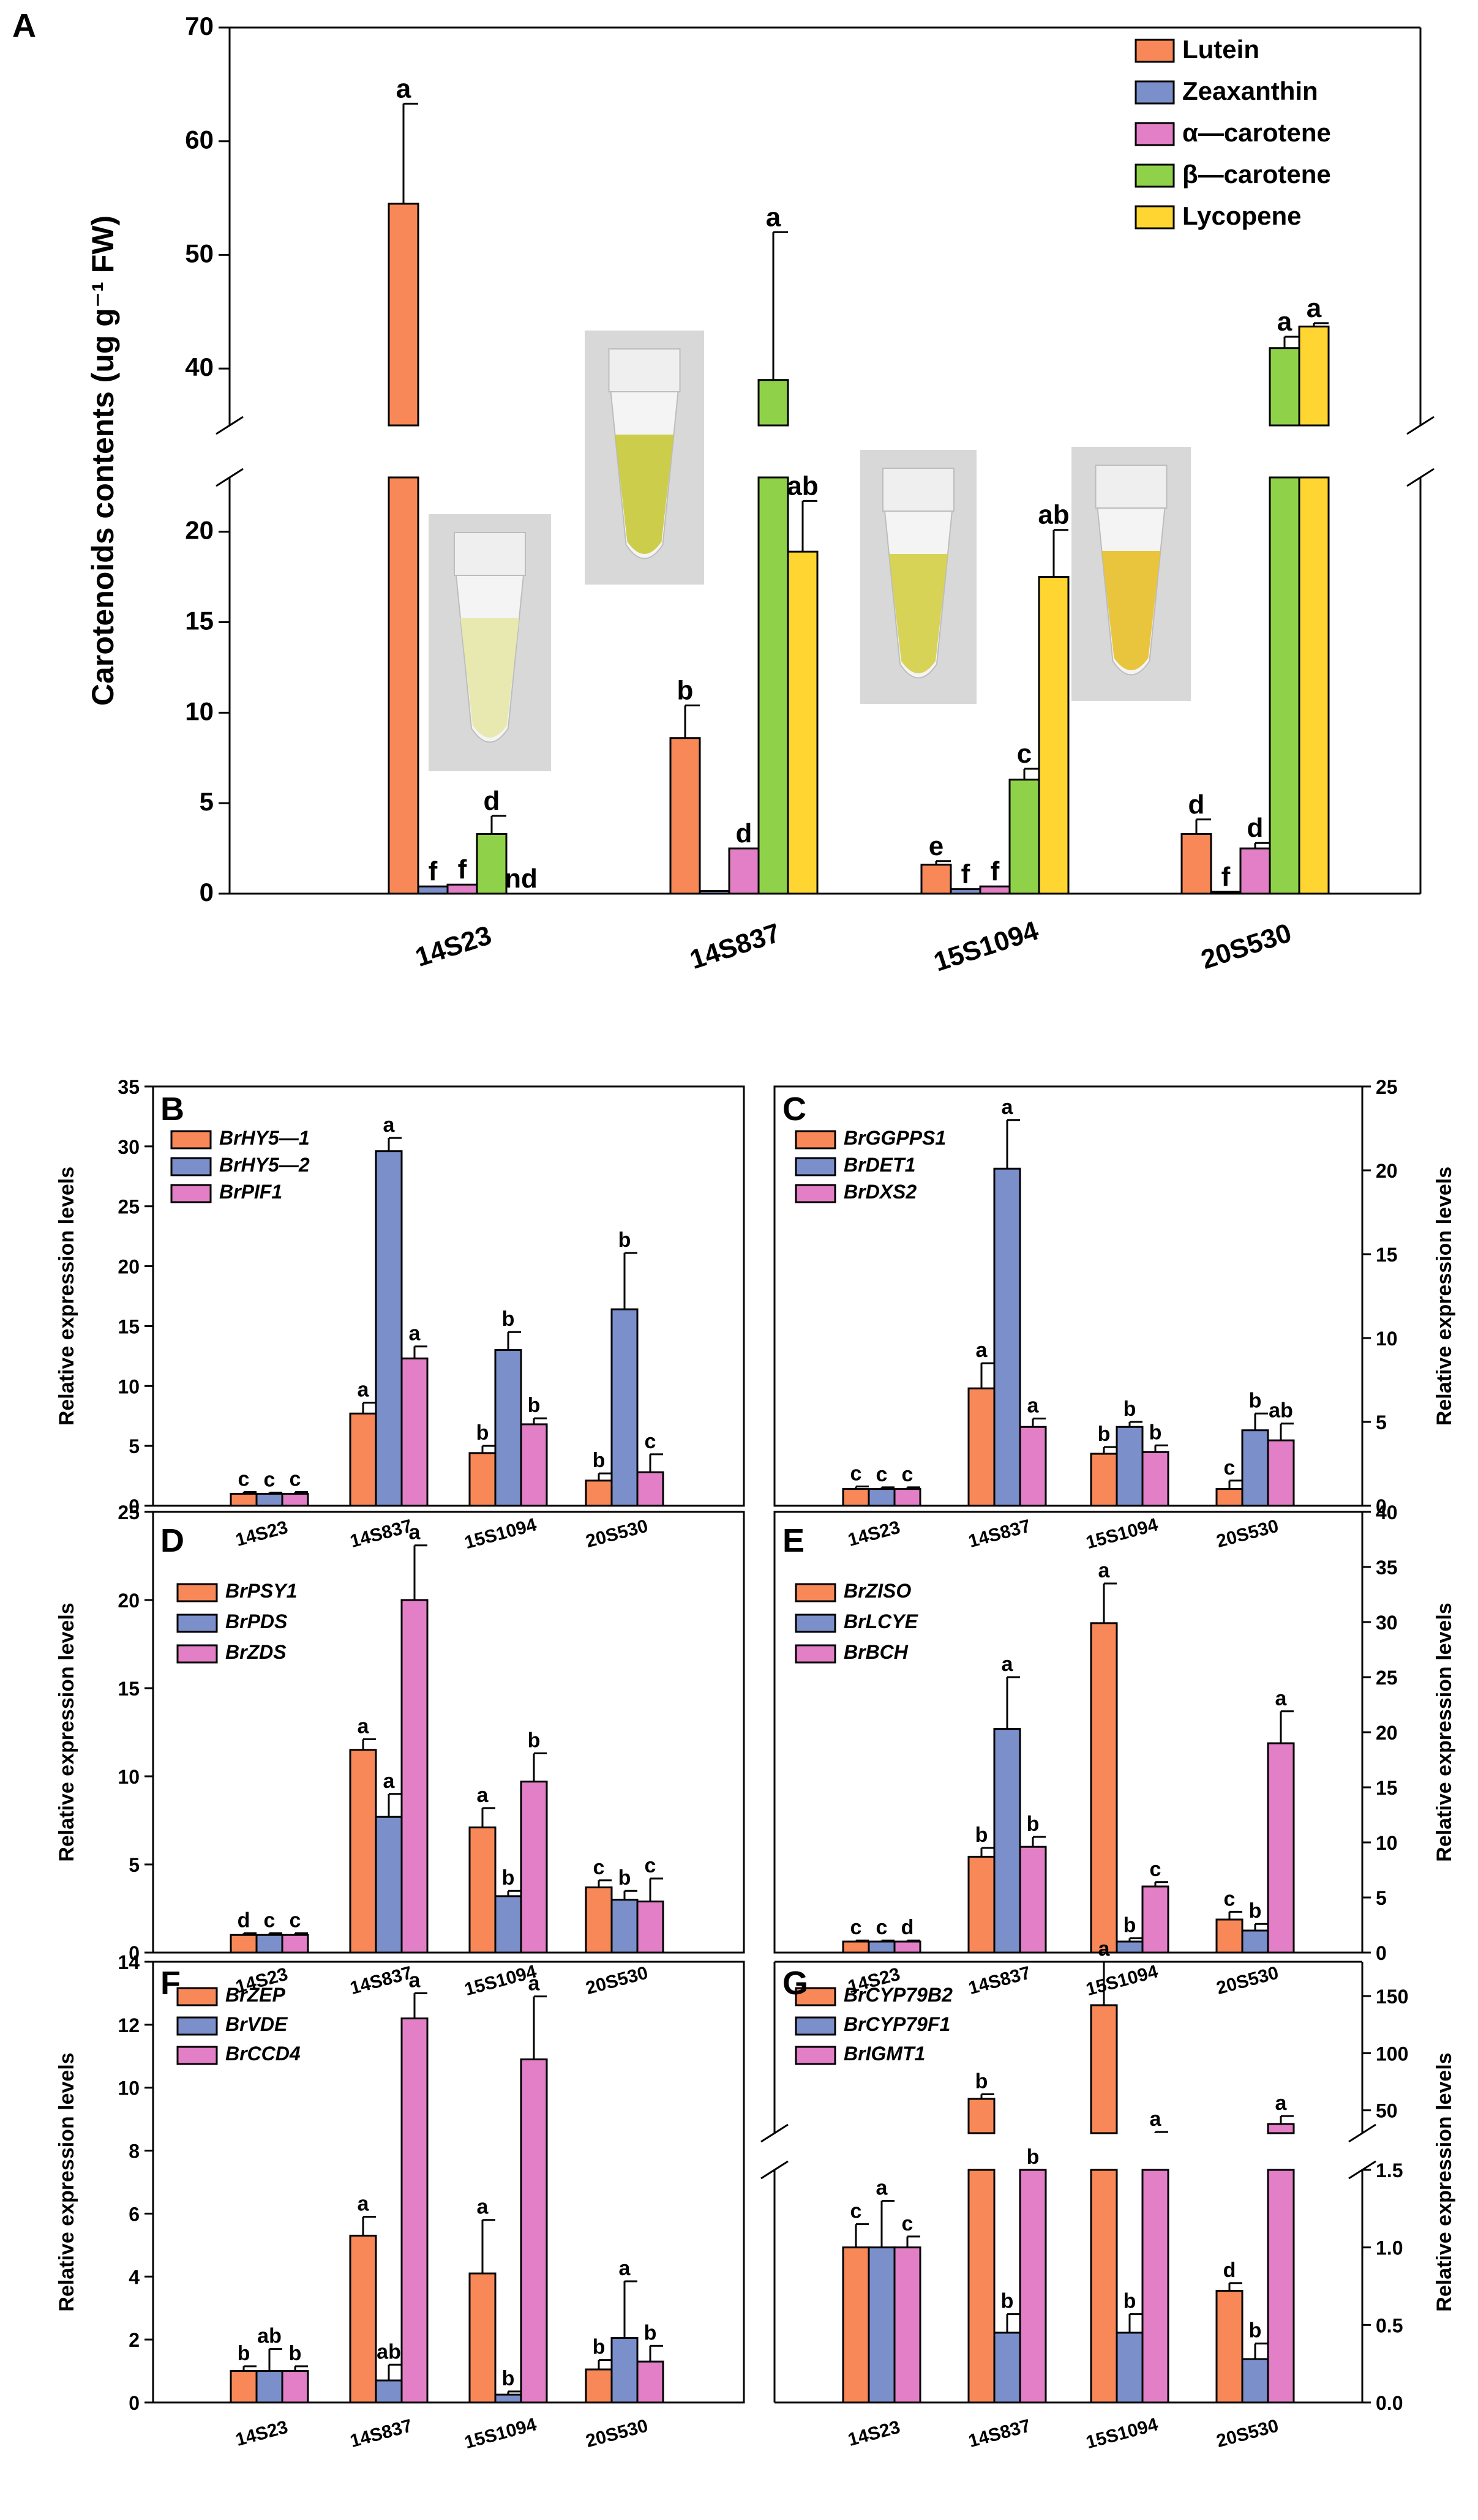 The image size is (1478, 2520). Describe the element at coordinates (735, 946) in the screenshot. I see `panel-a-category-label: 14S837` at that location.